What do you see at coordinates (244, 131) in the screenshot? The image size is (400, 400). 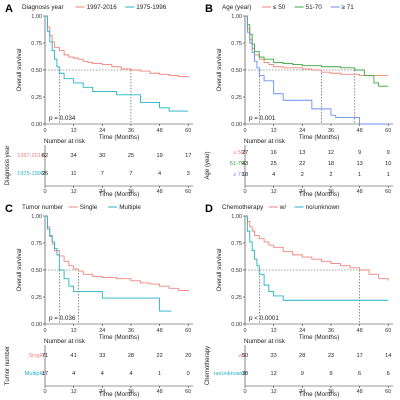 I see `x-tick-label: 0` at bounding box center [244, 131].